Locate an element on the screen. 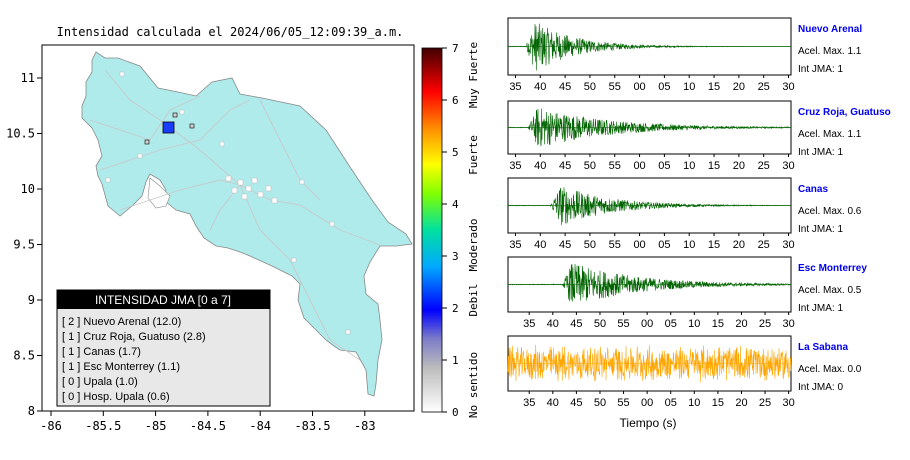 Image resolution: width=910 pixels, height=460 pixels. station-name: Cruz Roja, Guatuso is located at coordinates (844, 112).